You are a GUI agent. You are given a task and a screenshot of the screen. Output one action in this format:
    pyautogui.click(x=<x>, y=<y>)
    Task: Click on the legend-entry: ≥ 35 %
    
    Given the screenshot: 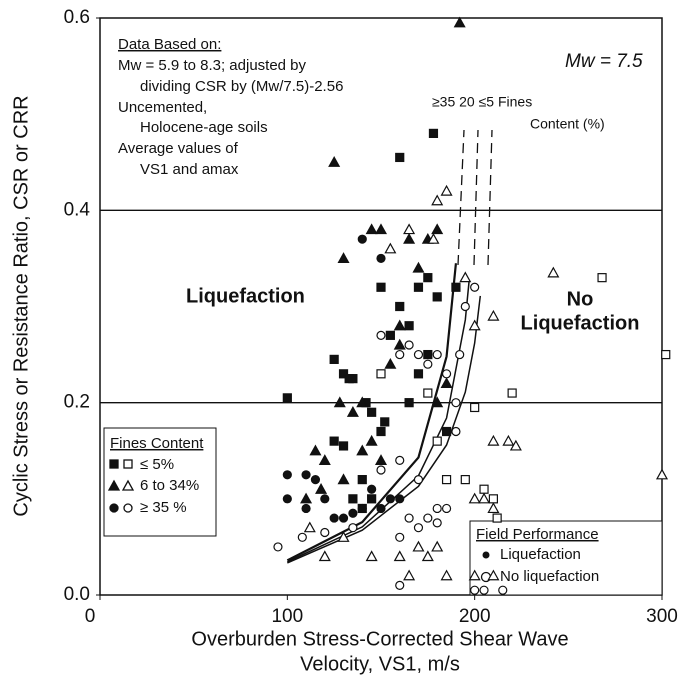 What is the action you would take?
    pyautogui.click(x=163, y=507)
    